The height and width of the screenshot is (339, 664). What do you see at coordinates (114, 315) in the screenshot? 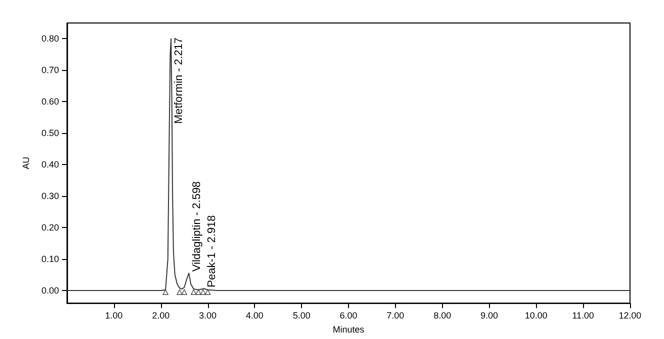
I see `x-tick-label: 1.00` at bounding box center [114, 315].